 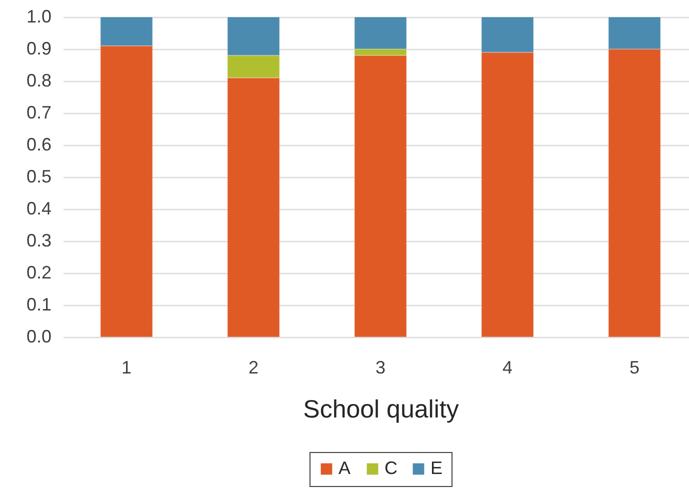 What do you see at coordinates (507, 368) in the screenshot?
I see `x-tick-label: 4` at bounding box center [507, 368].